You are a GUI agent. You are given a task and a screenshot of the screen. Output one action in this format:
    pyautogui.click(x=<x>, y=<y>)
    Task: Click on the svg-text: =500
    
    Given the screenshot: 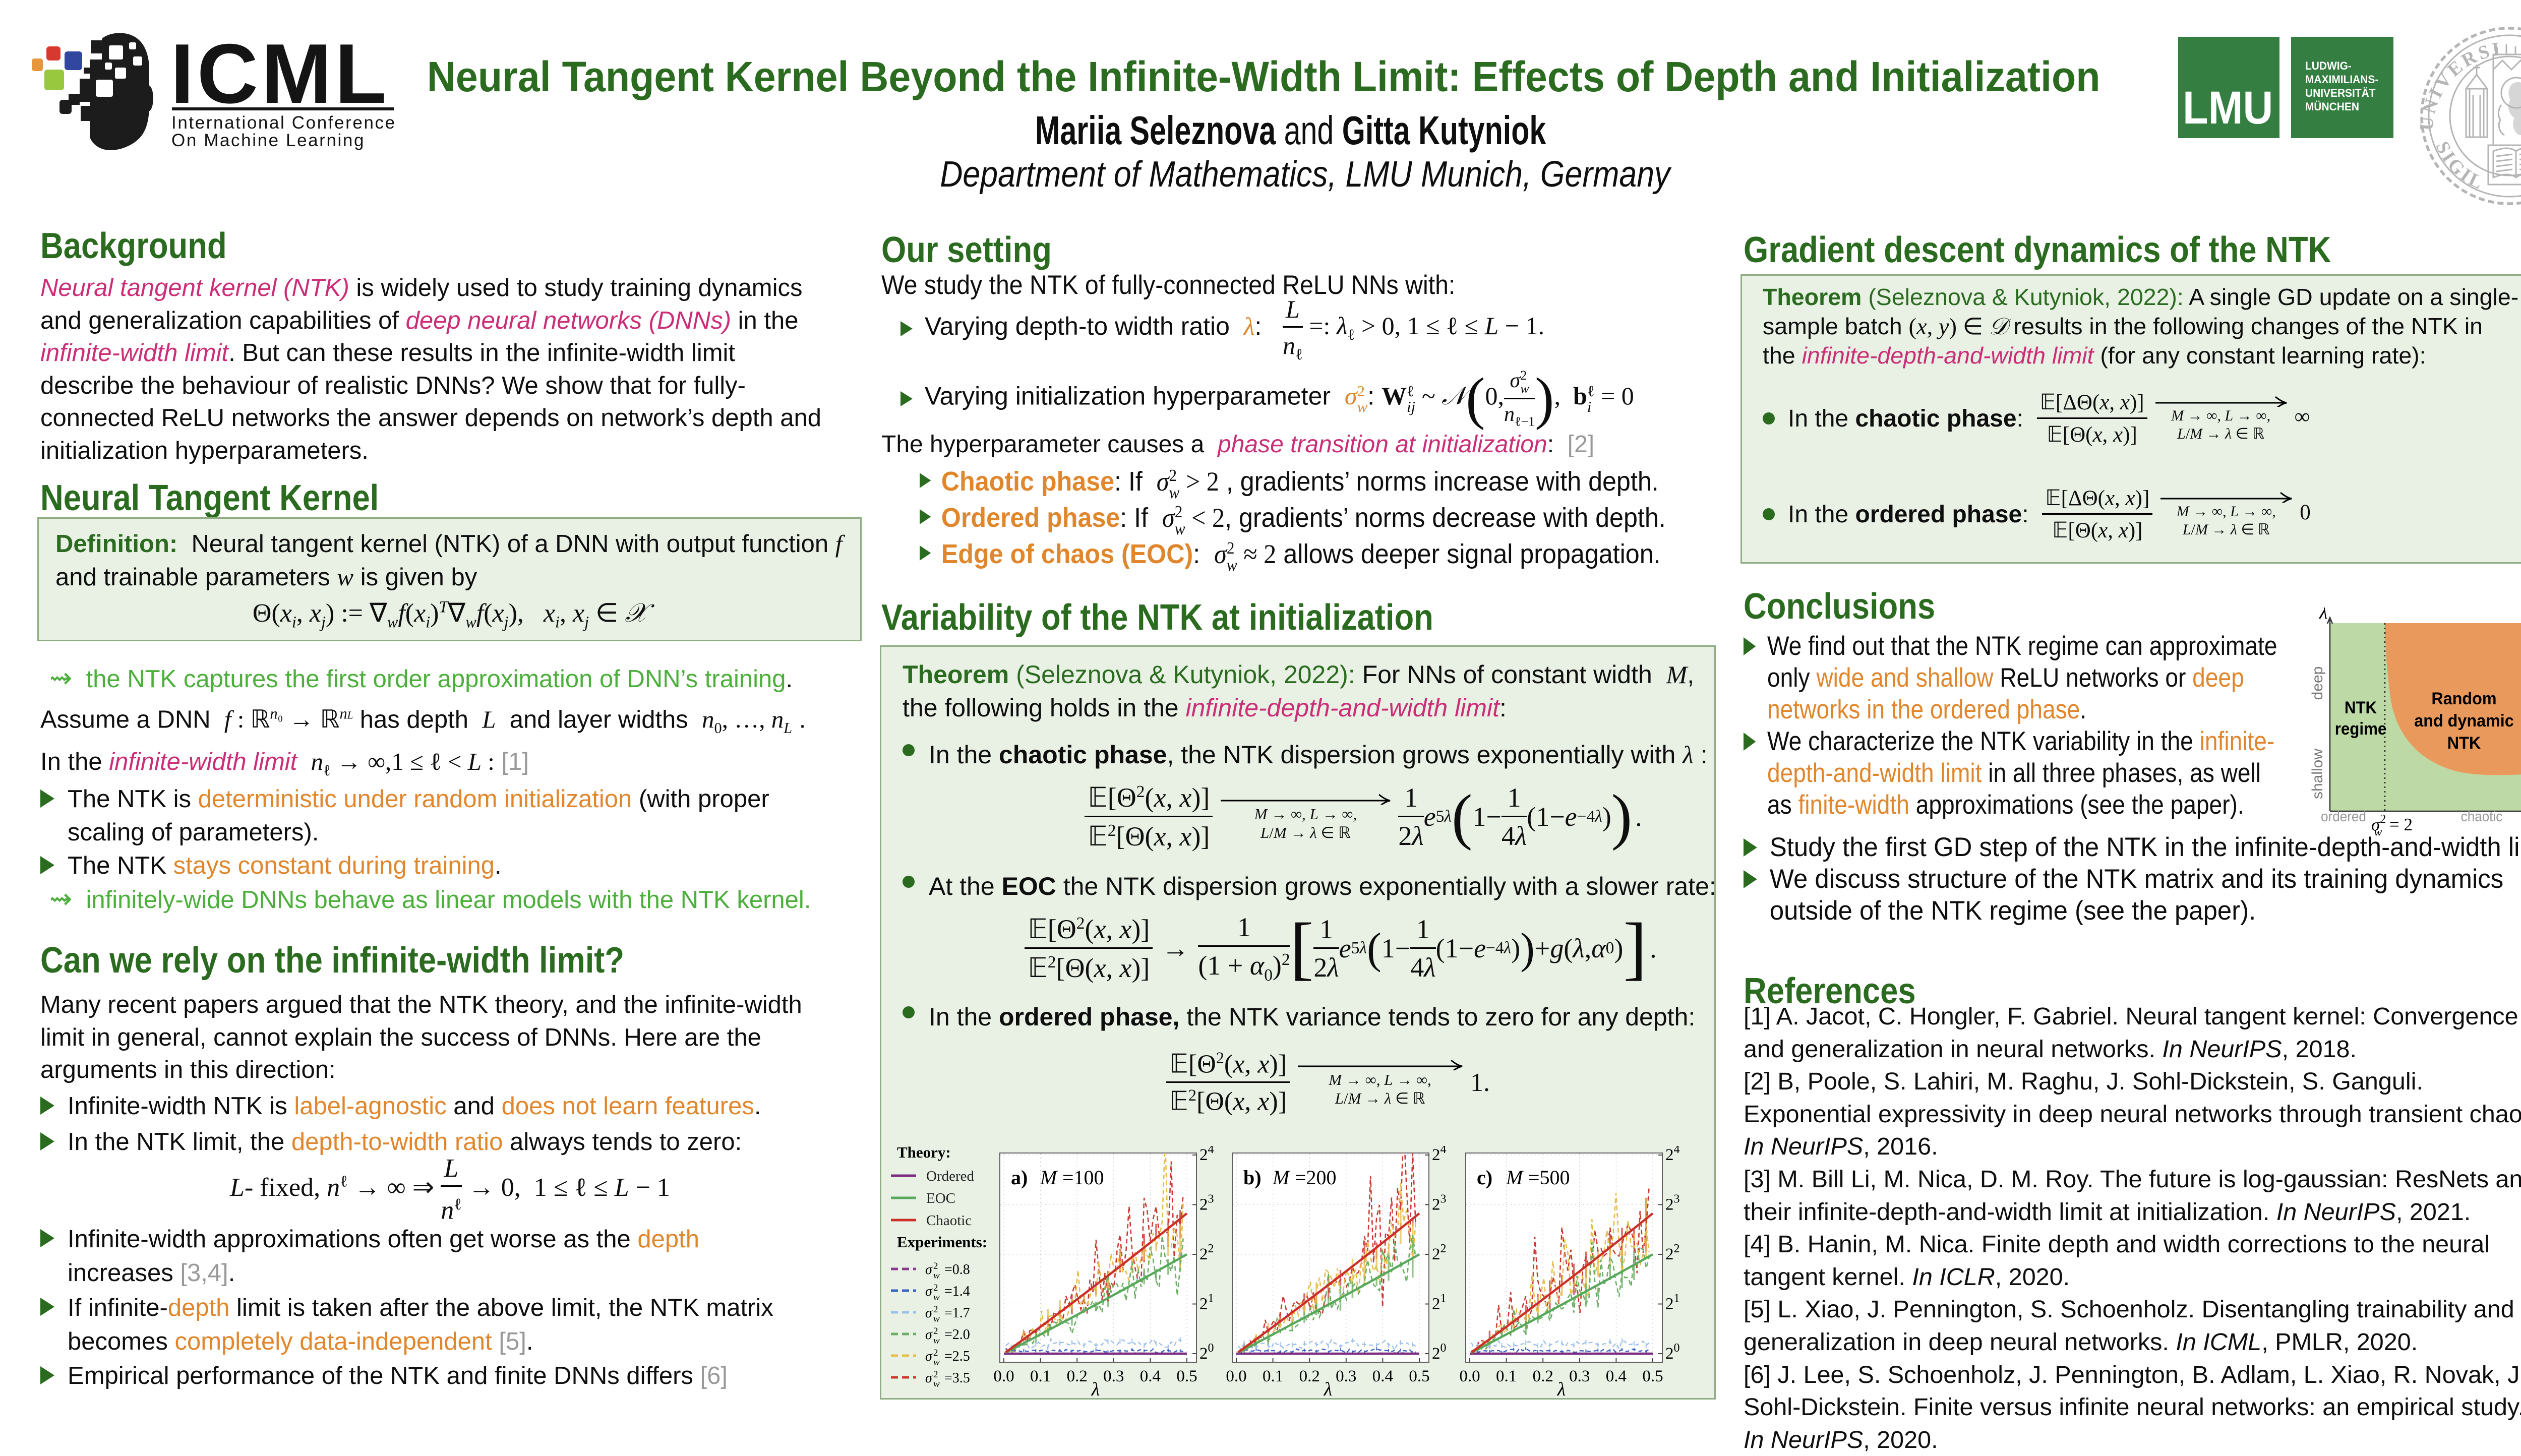 What is the action you would take?
    pyautogui.click(x=1549, y=1177)
    